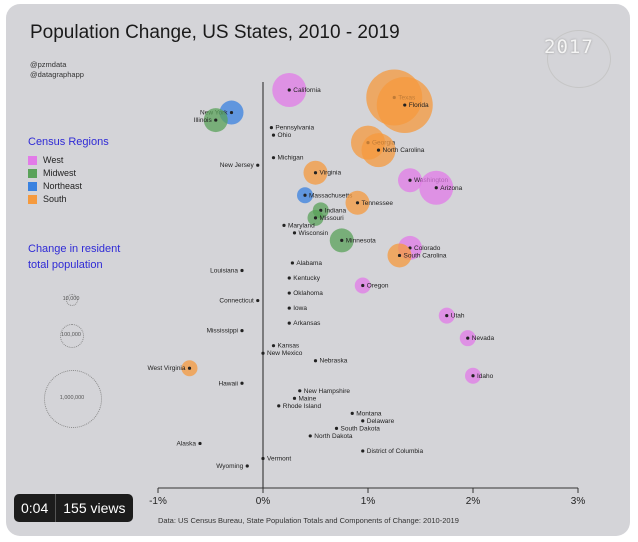 Image resolution: width=638 pixels, height=542 pixels. Describe the element at coordinates (473, 376) in the screenshot. I see `point-idaho` at that location.